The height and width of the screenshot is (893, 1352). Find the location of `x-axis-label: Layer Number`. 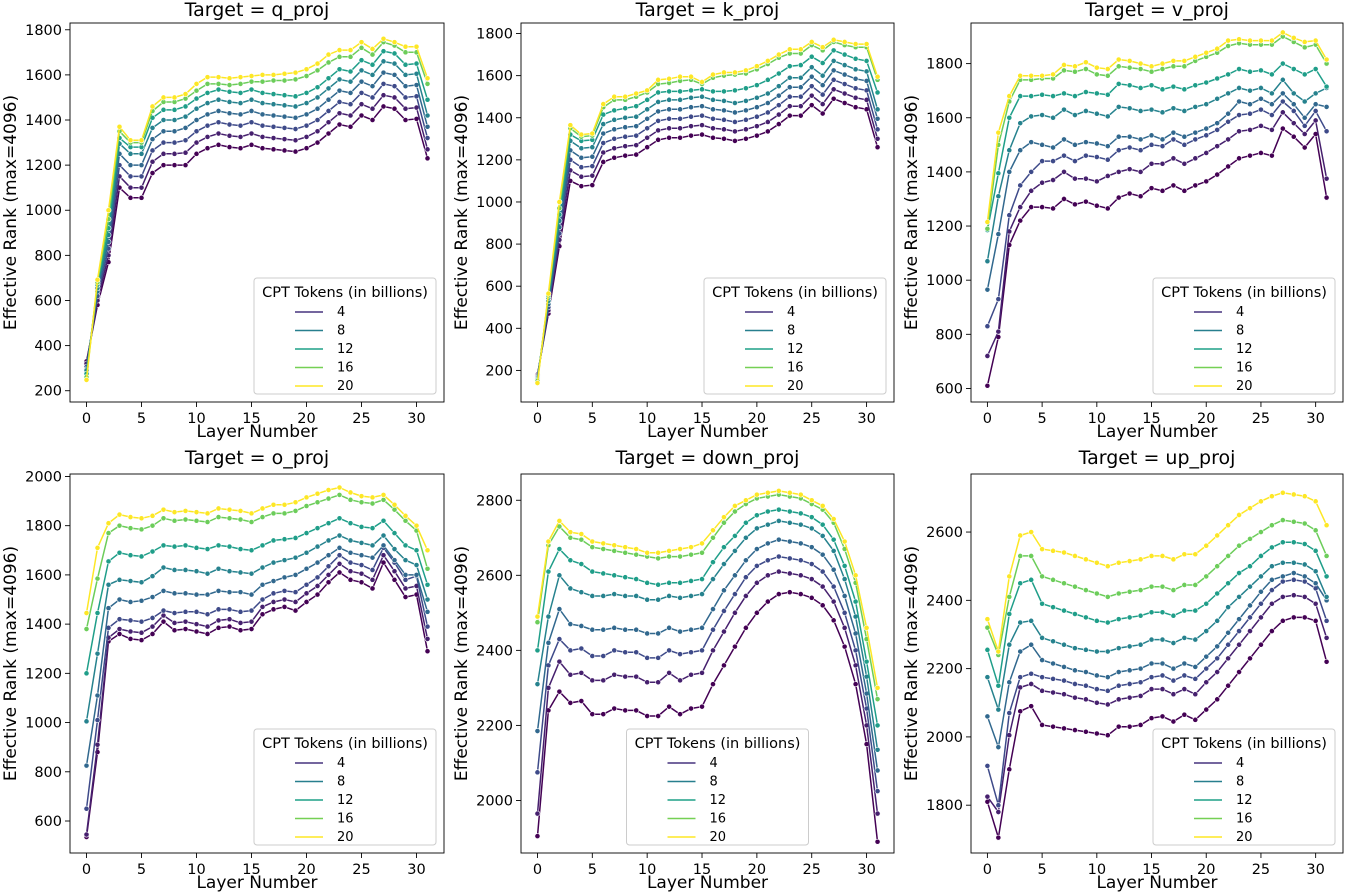

x-axis-label: Layer Number is located at coordinates (707, 883).